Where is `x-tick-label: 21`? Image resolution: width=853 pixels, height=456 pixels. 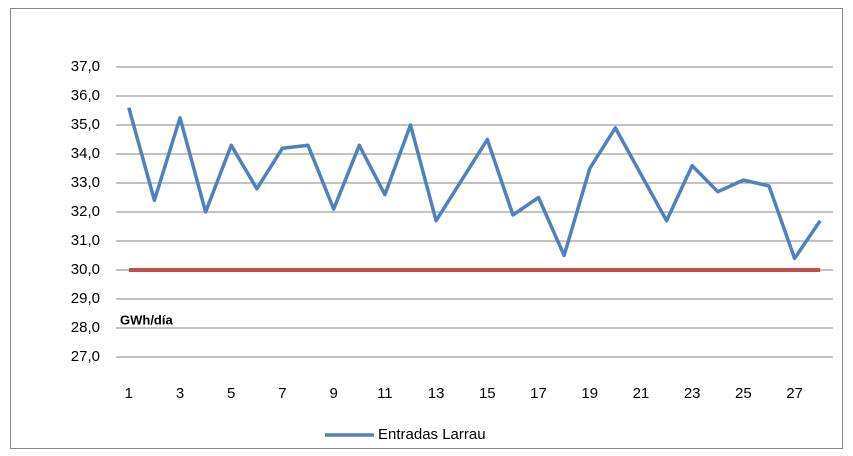 x-tick-label: 21 is located at coordinates (641, 393).